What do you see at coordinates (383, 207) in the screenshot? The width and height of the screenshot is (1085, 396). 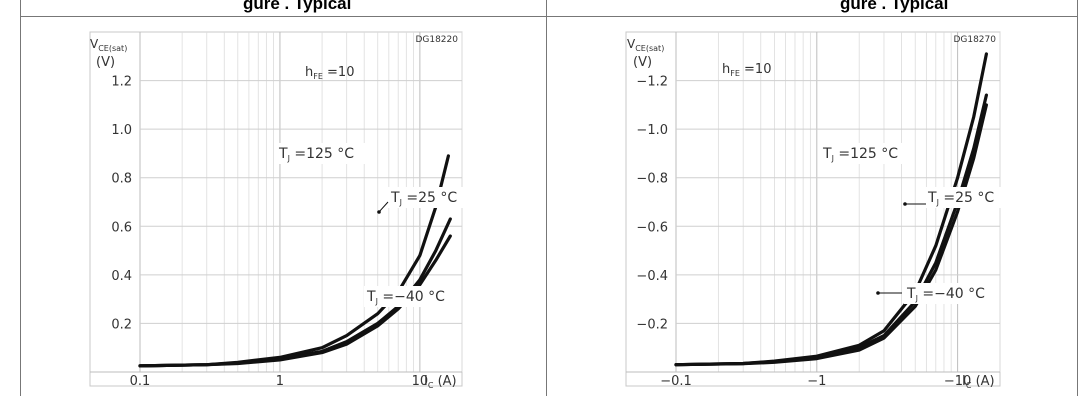 I see `series-pointer` at bounding box center [383, 207].